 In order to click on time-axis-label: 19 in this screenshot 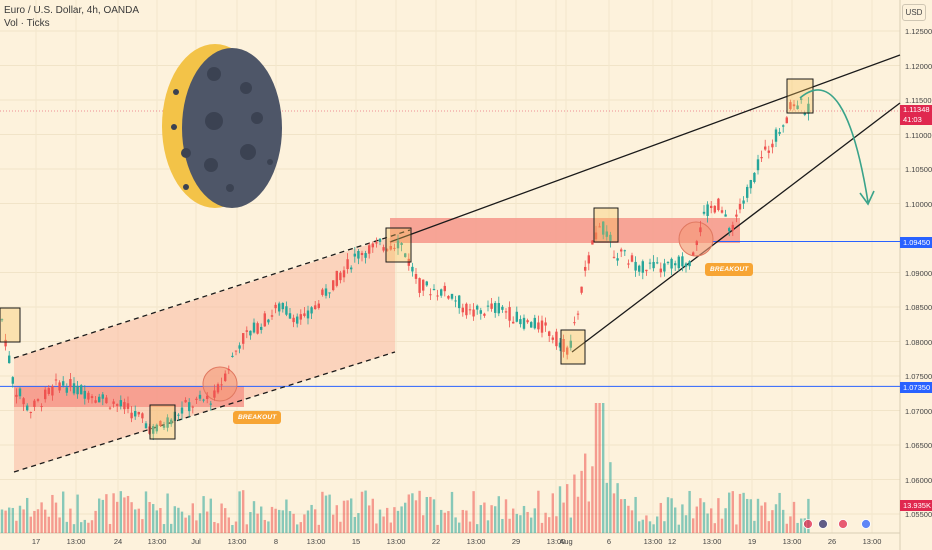, I will do `click(752, 541)`.